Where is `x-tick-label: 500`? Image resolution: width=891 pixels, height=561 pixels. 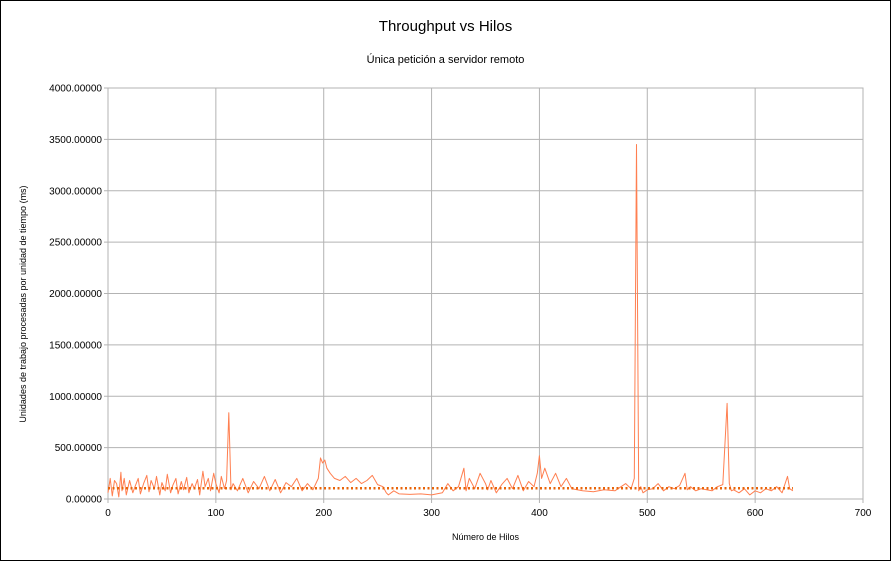
x-tick-label: 500 is located at coordinates (647, 513).